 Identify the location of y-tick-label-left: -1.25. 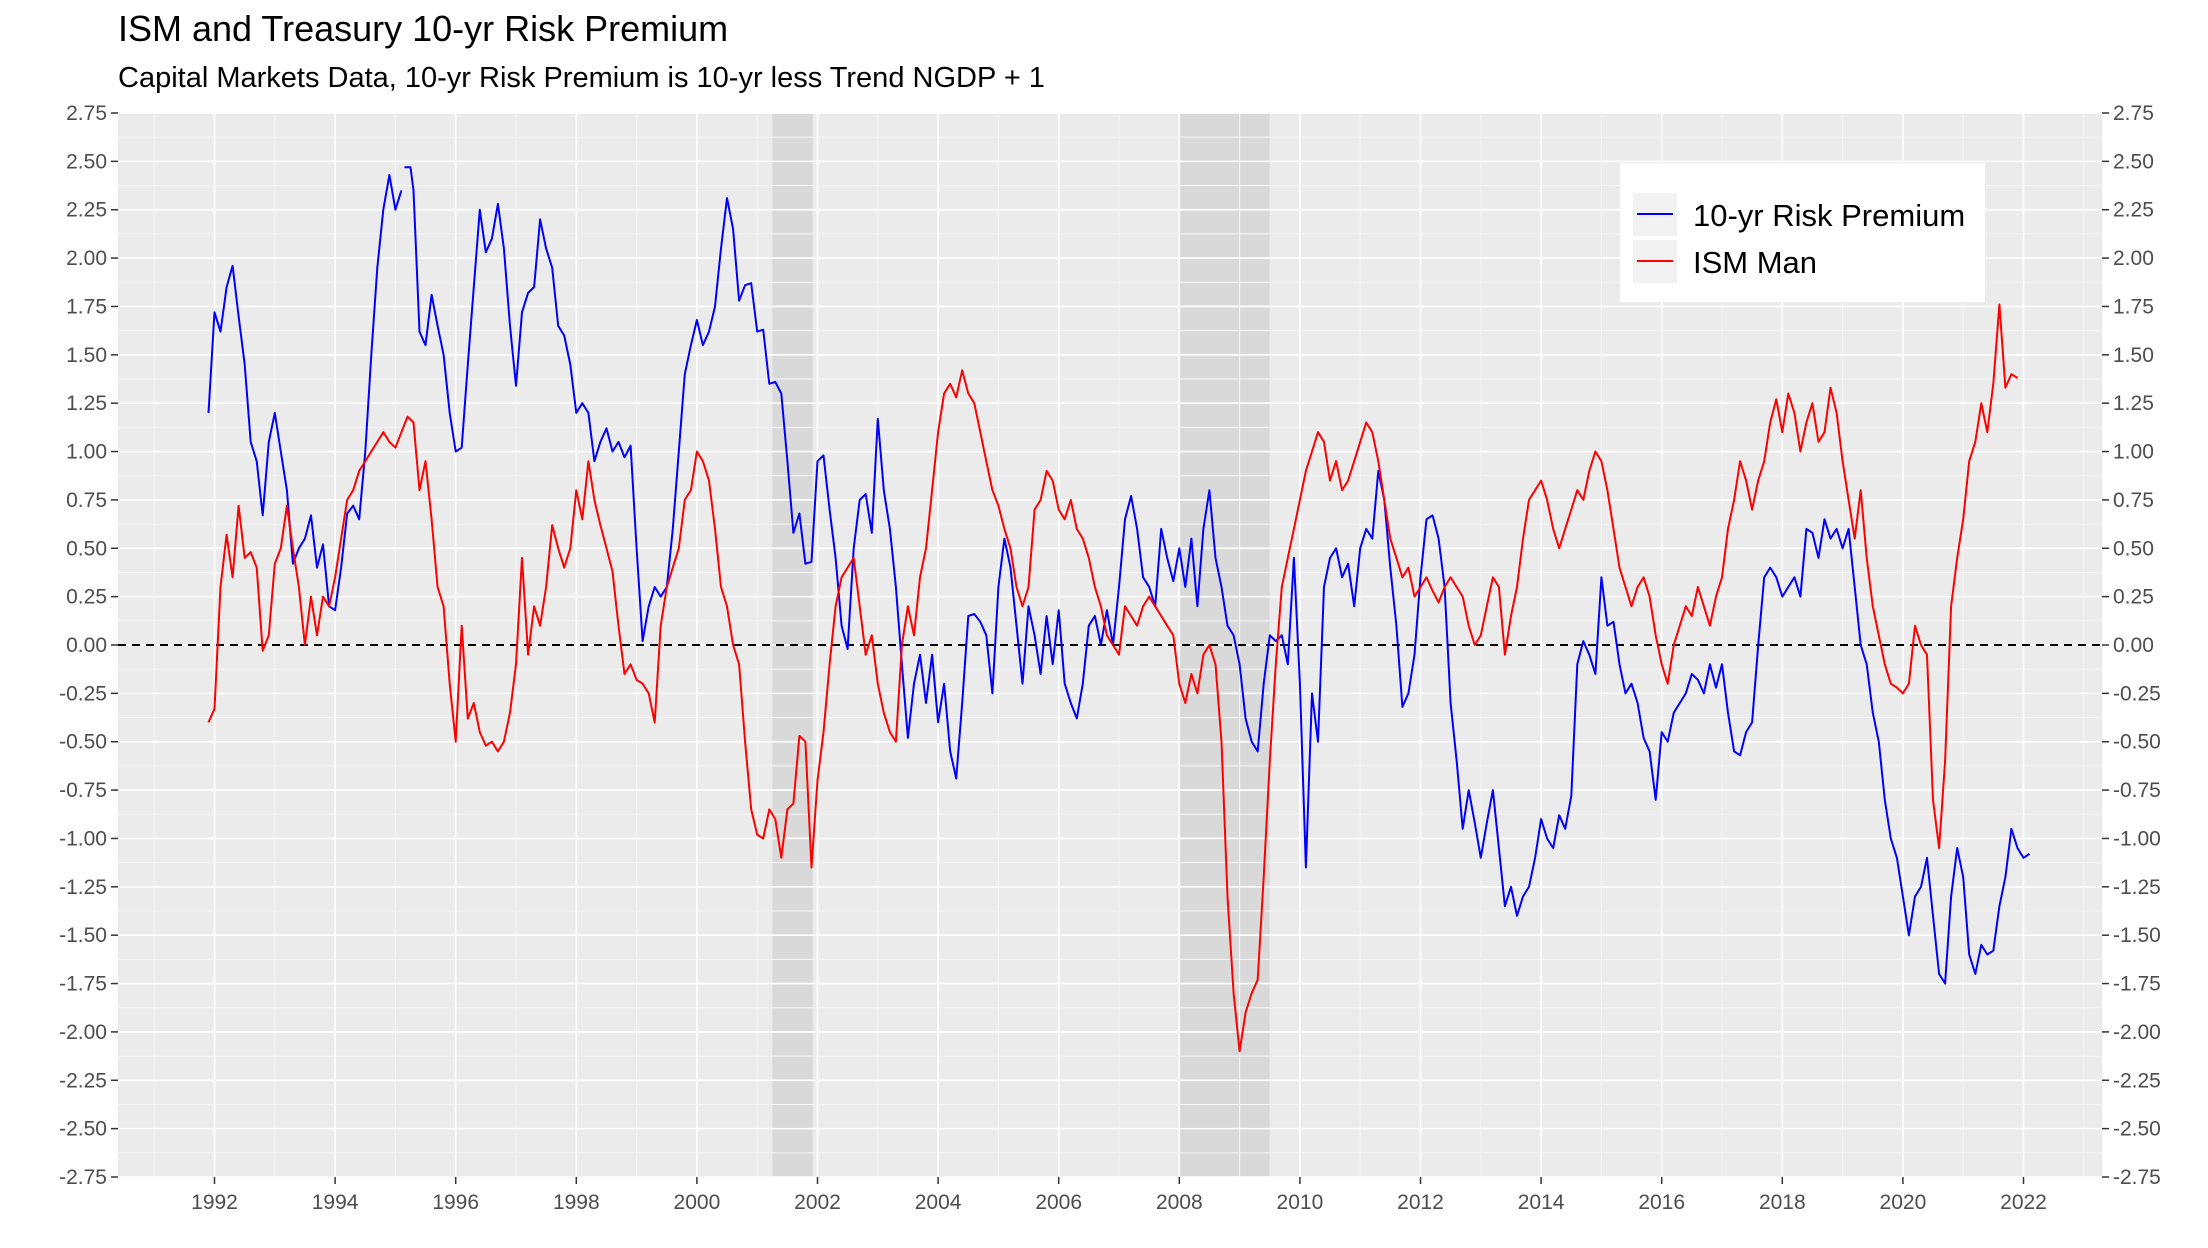
(83, 887).